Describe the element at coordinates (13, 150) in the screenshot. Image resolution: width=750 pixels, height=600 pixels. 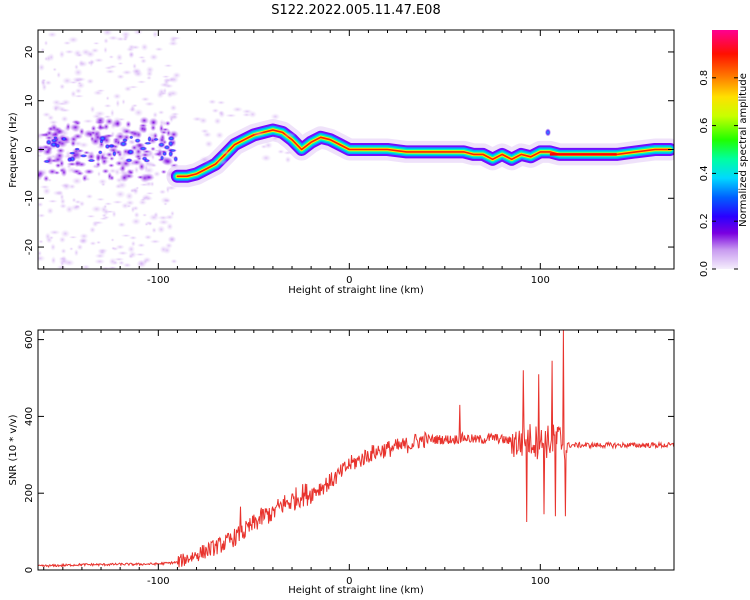
I see `spectrogram-y-axis-label: Frequency (Hz)` at that location.